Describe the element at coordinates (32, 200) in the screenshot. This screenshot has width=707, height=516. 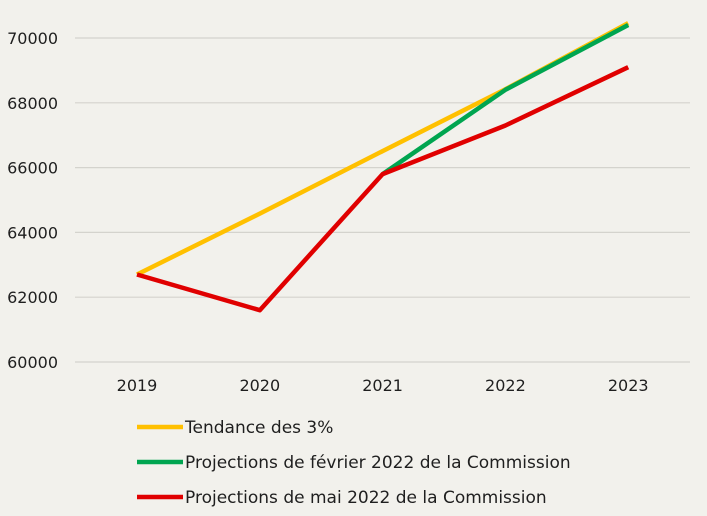
I see `y-axis-tick-labels: 60000 62000 64000 66000 68000 70000` at that location.